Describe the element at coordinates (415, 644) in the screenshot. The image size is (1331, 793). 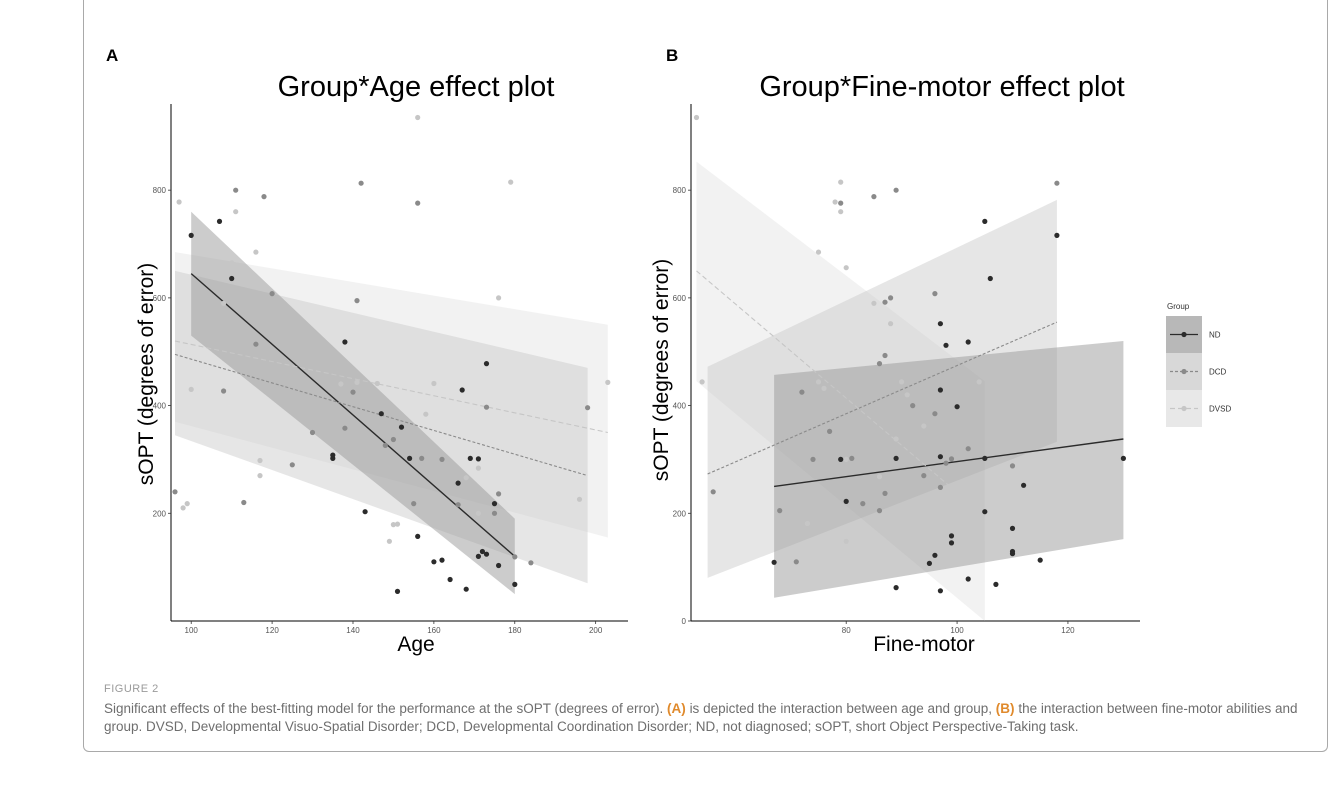
I see `panel-a-x-axis-label: Age` at that location.